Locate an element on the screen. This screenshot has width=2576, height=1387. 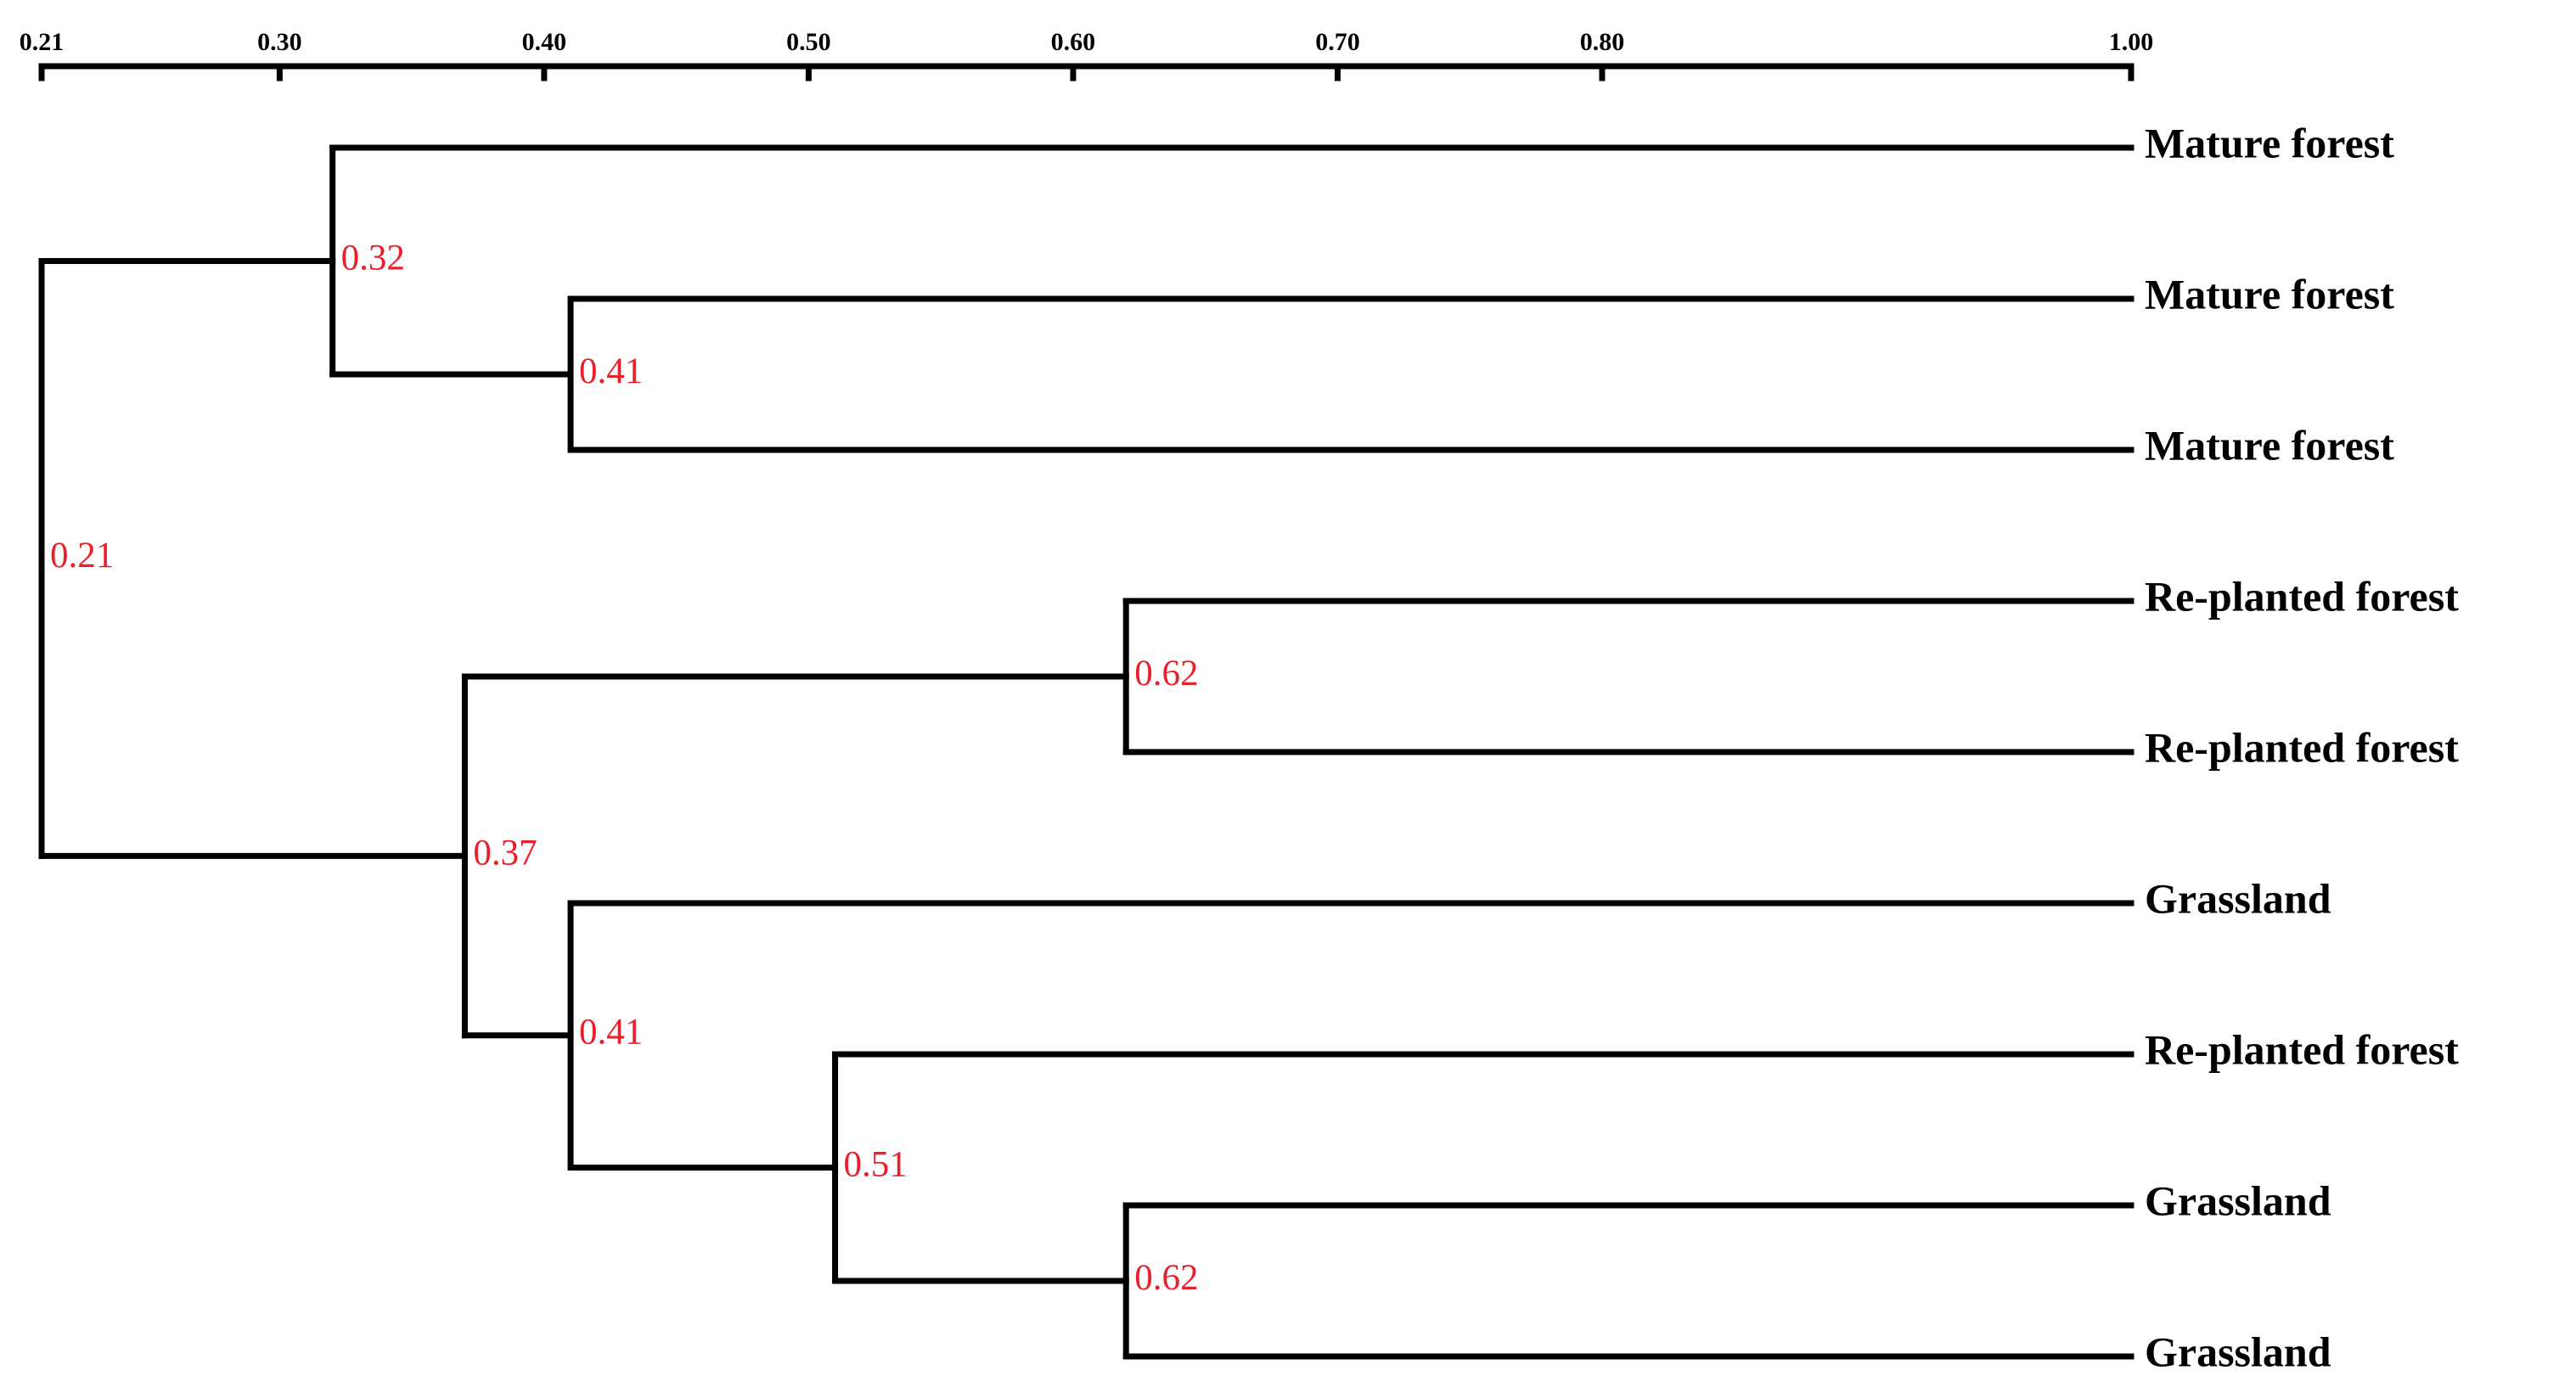
x-tick-label: 0.70 is located at coordinates (1337, 42).